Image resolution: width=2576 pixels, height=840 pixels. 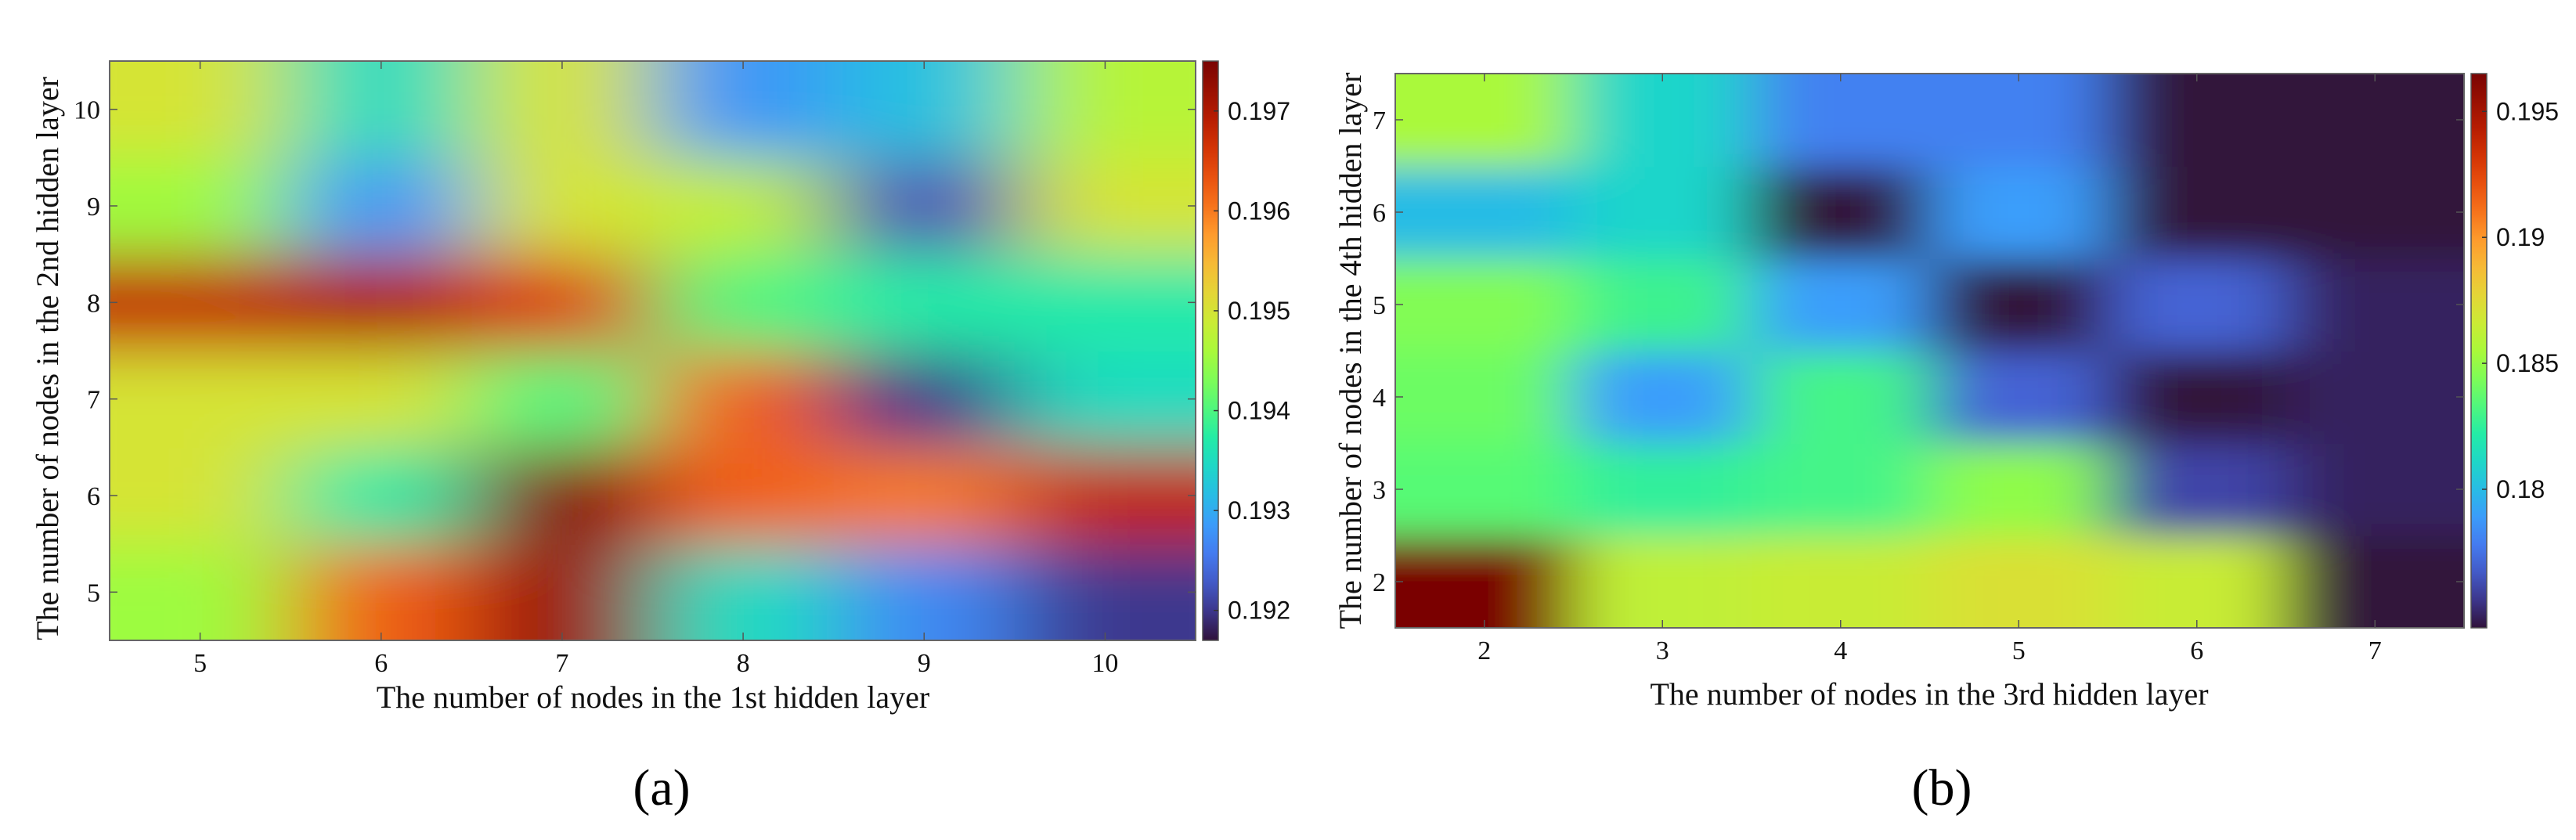 I want to click on colorbar-tick-label: 0.19, so click(x=2520, y=237).